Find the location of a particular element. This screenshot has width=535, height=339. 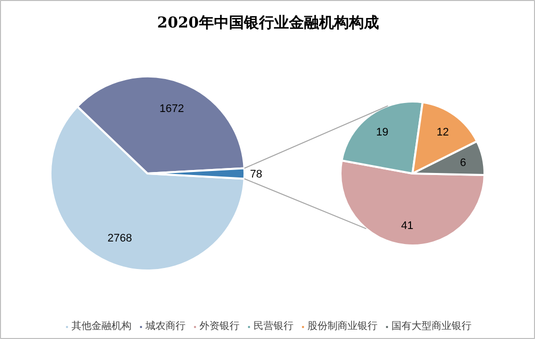

data-label: 2768 is located at coordinates (120, 238).